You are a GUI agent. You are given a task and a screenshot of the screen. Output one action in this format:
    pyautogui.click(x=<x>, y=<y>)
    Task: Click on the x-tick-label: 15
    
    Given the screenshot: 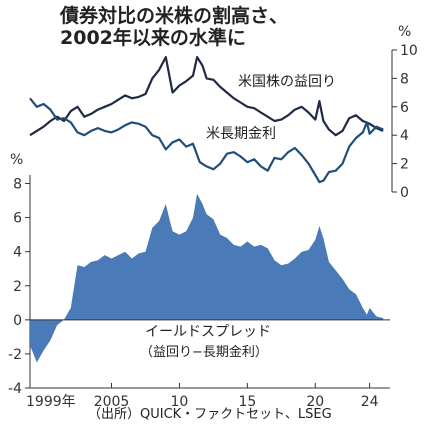 What is the action you would take?
    pyautogui.click(x=247, y=402)
    